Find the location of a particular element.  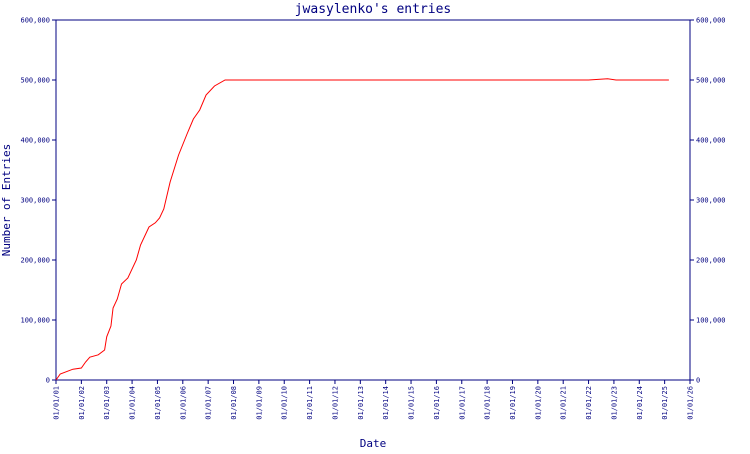

x-tick-label: 01/01/01 is located at coordinates (57, 403).